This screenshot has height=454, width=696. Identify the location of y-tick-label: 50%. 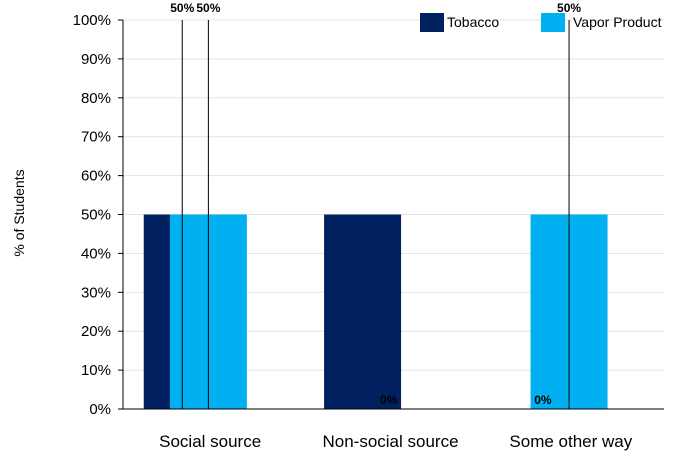
(96, 215).